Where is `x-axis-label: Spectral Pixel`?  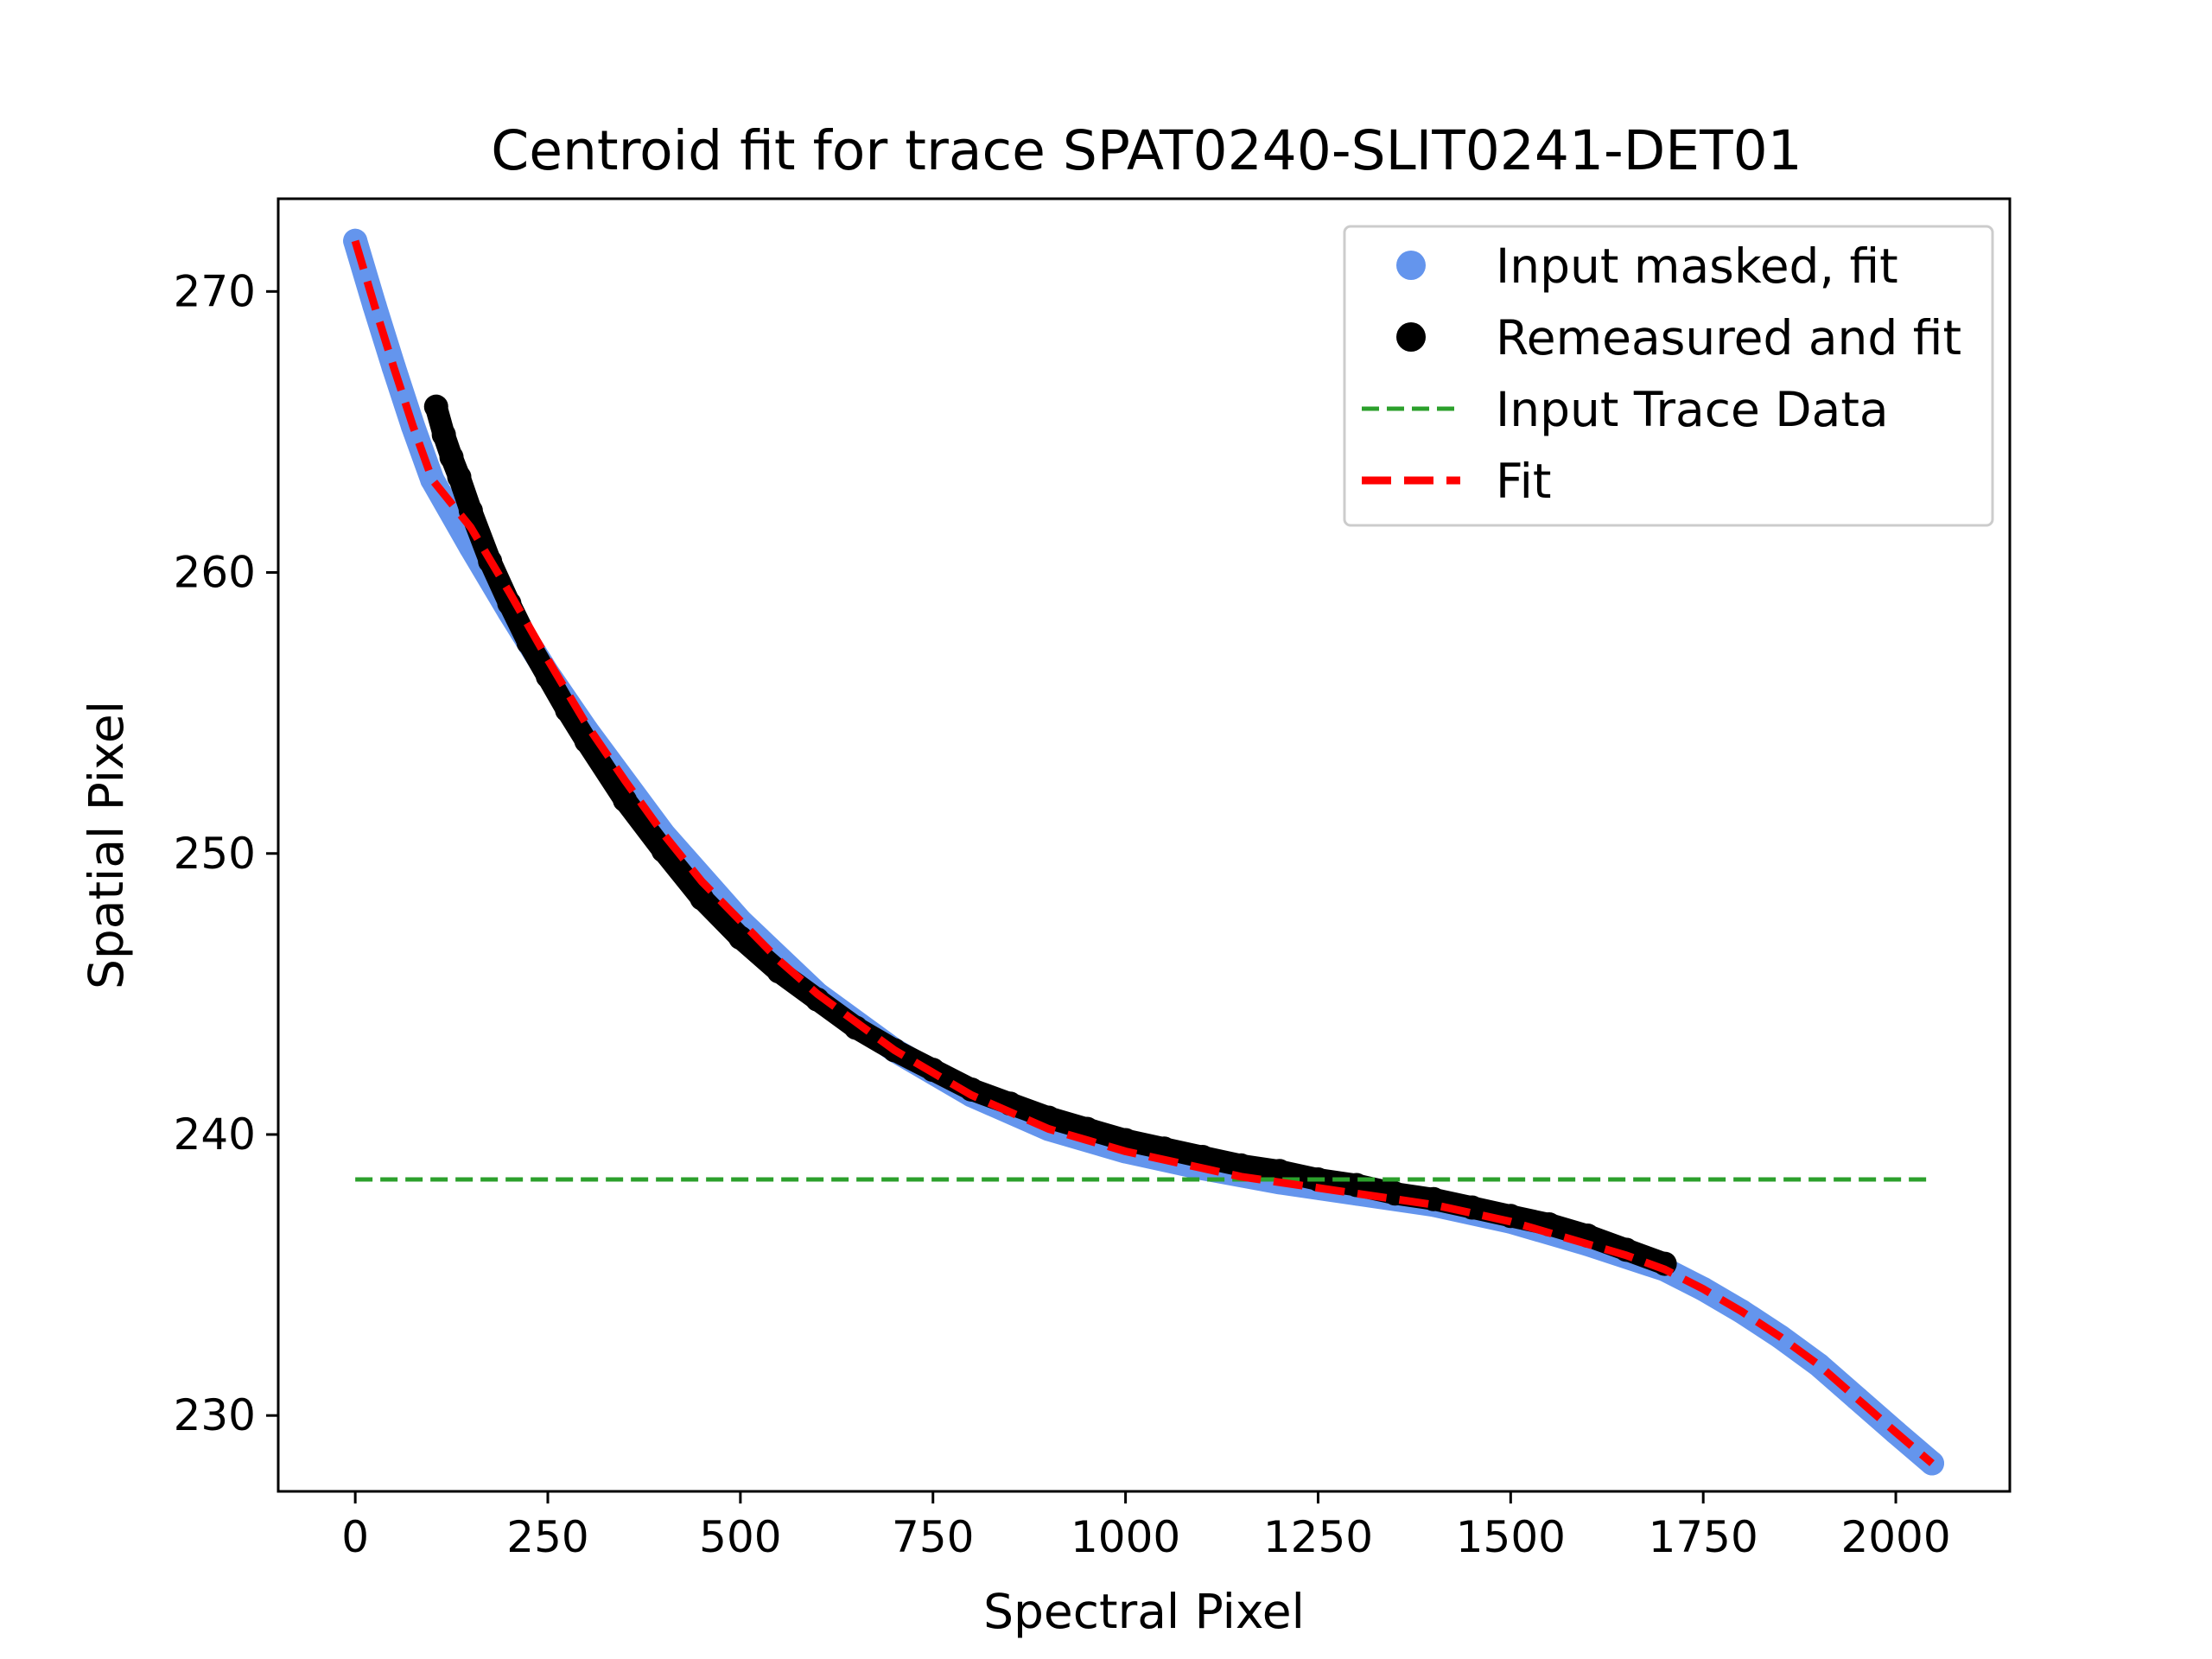
x-axis-label: Spectral Pixel is located at coordinates (1144, 1611).